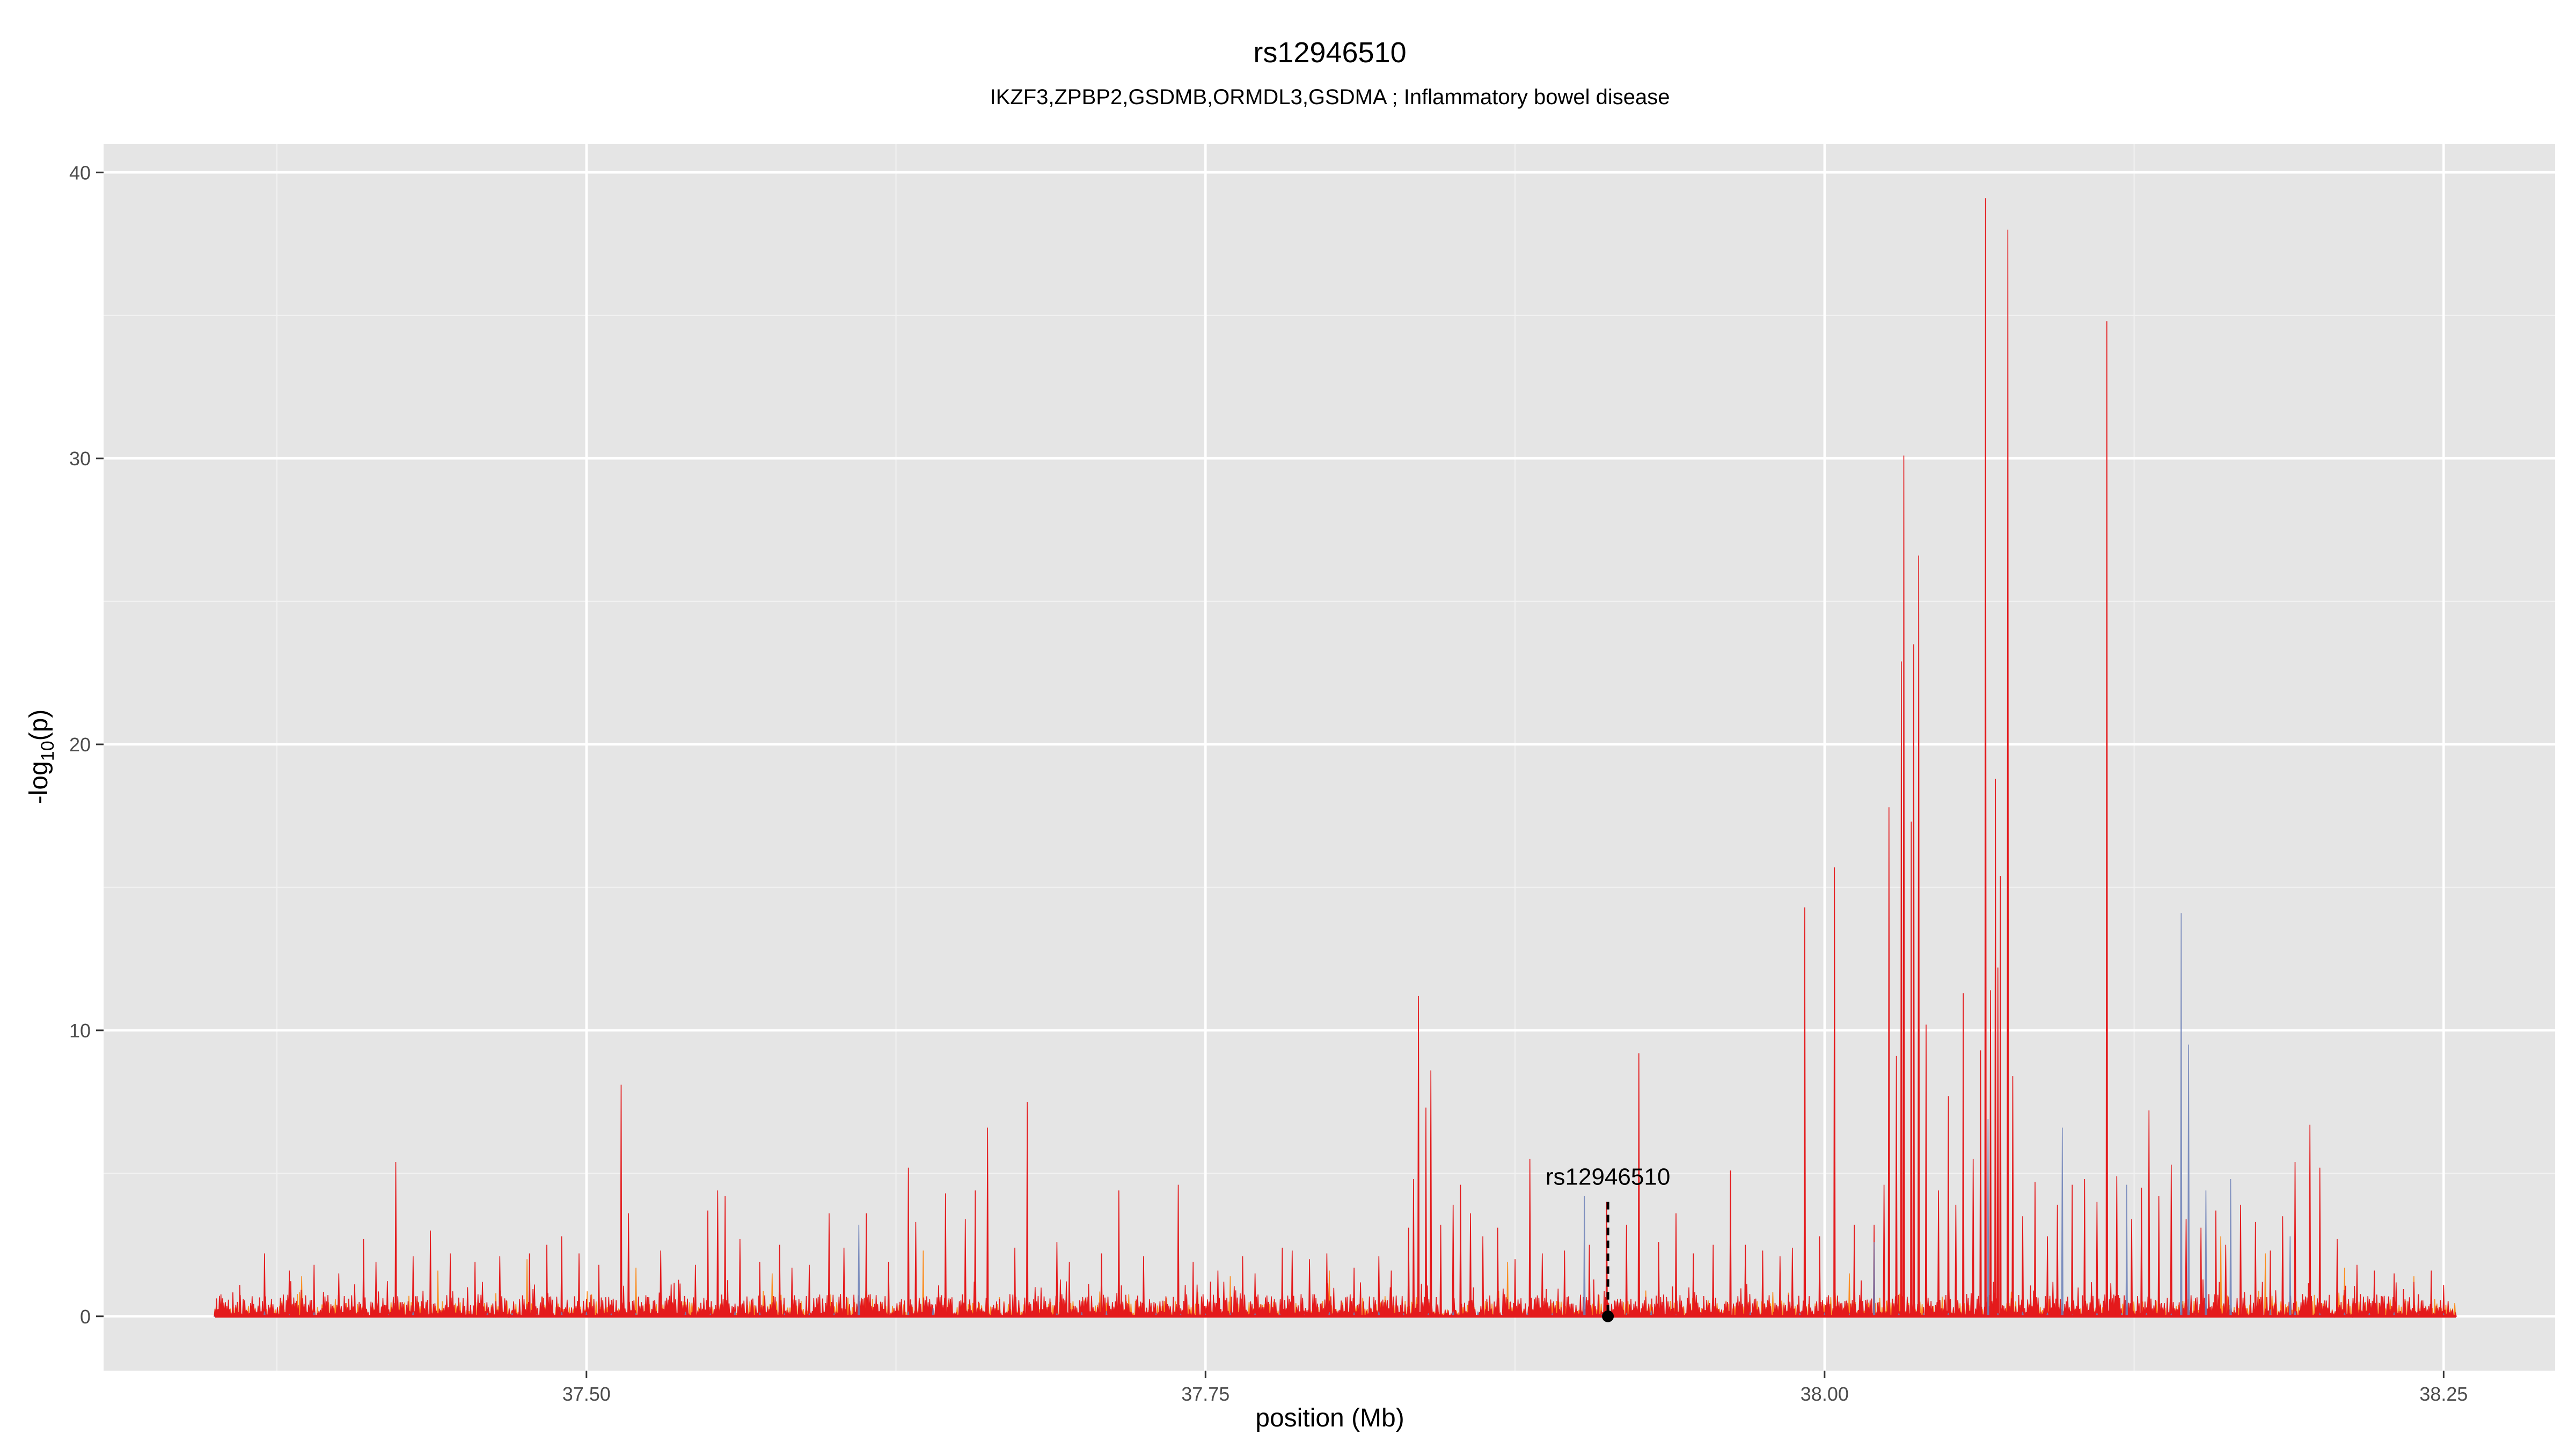  Describe the element at coordinates (1515, 1388) in the screenshot. I see `x-axis-ticks: 37.50 37.75 38.00 38.25` at that location.